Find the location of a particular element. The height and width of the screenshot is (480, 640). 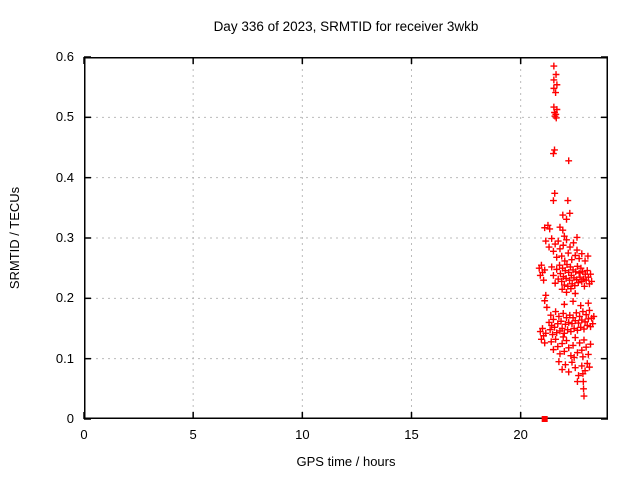

y-tick-label: 0.1 is located at coordinates (64, 358).